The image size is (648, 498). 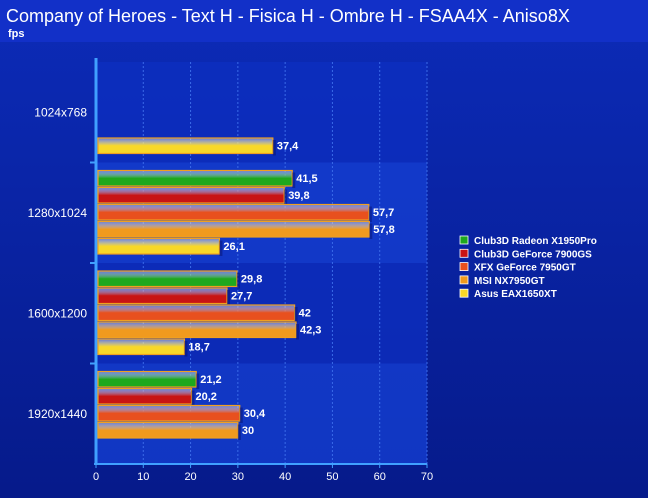 I want to click on x-tick-label: 40, so click(x=285, y=477).